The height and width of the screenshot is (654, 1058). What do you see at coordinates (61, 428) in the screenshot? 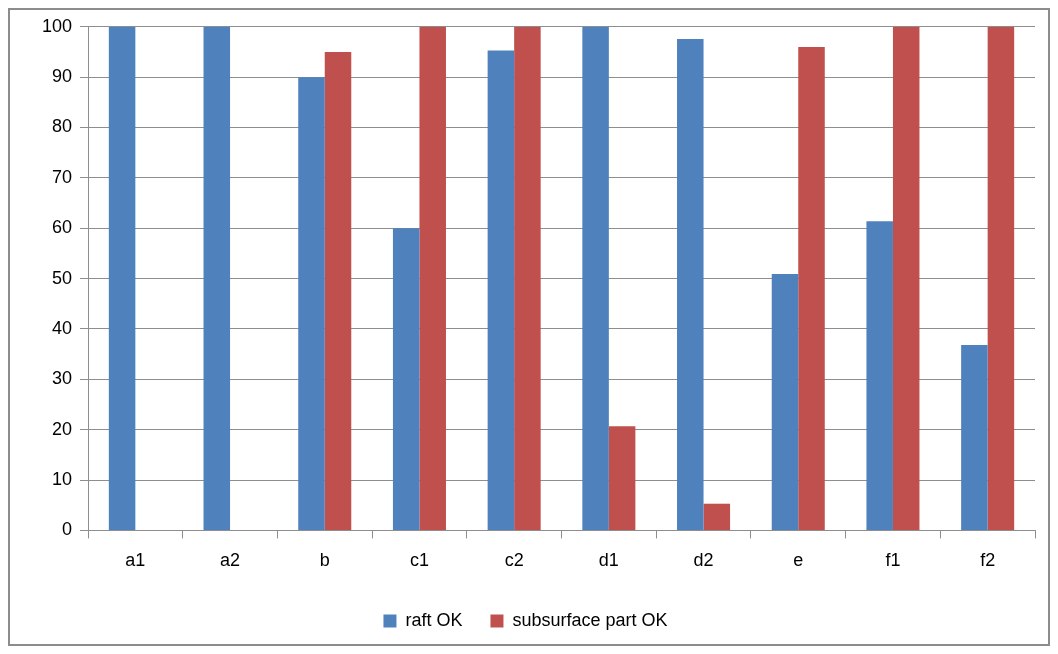
I see `y-tick-label: 20` at bounding box center [61, 428].